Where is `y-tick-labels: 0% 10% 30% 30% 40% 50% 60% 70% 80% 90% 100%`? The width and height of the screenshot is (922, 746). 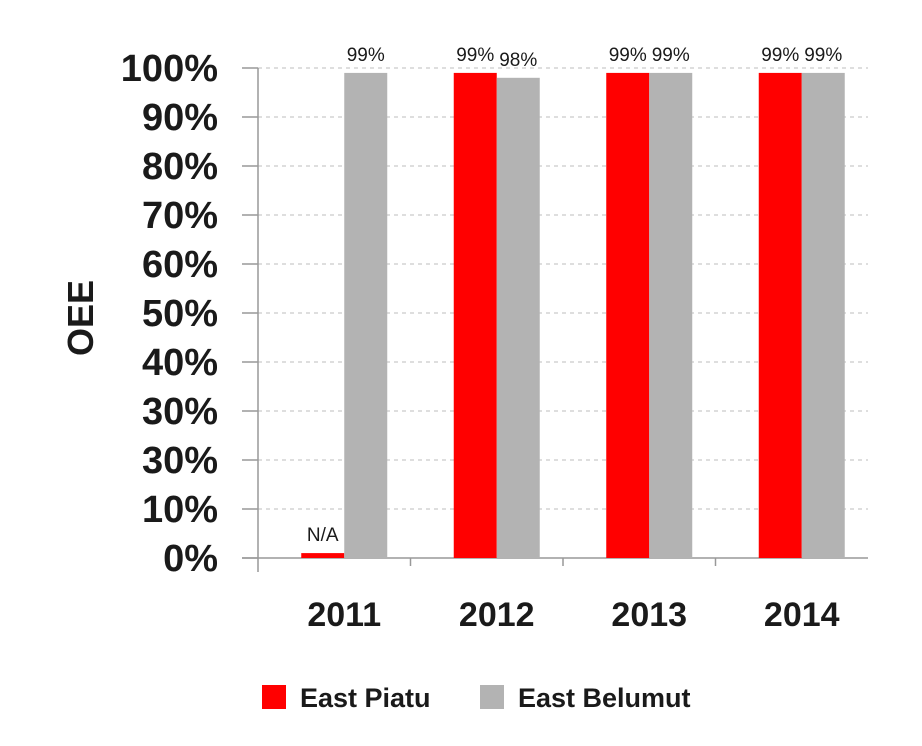
y-tick-labels: 0% 10% 30% 30% 40% 50% 60% 70% 80% 90% 100% is located at coordinates (169, 314).